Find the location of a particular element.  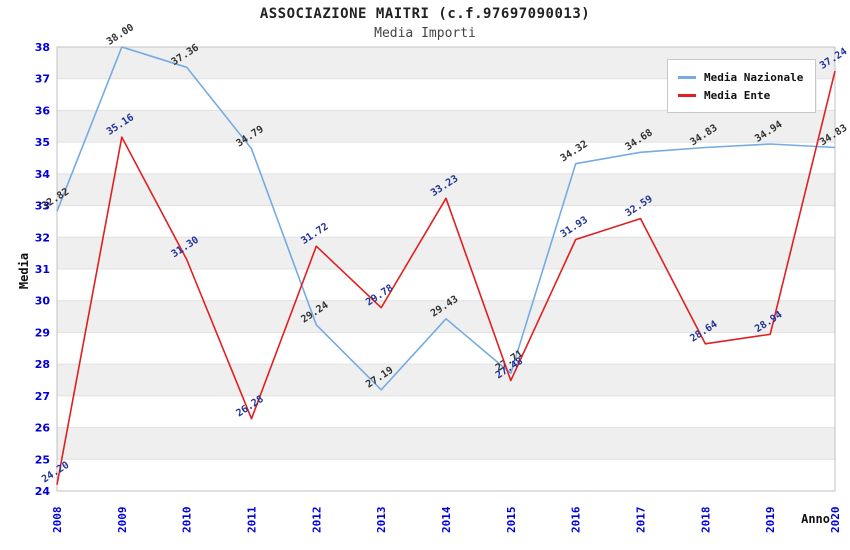

y-axis-tick-label: 26 is located at coordinates (43, 428).